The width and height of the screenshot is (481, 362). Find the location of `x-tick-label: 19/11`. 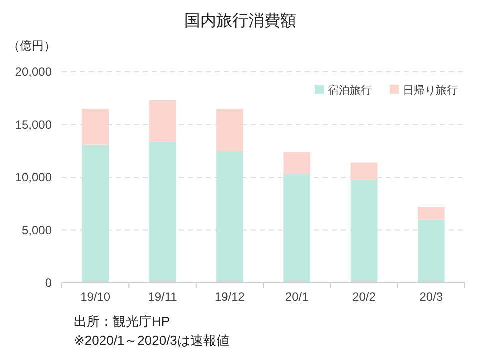

x-tick-label: 19/11 is located at coordinates (163, 297).